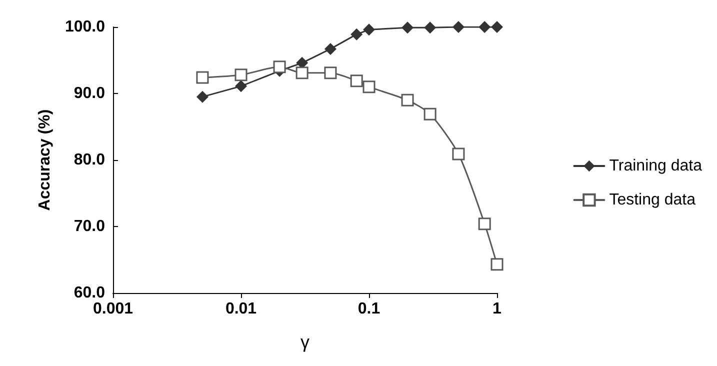 This screenshot has height=366, width=717. Describe the element at coordinates (85, 27) in the screenshot. I see `y-tick-label: 100.0` at that location.